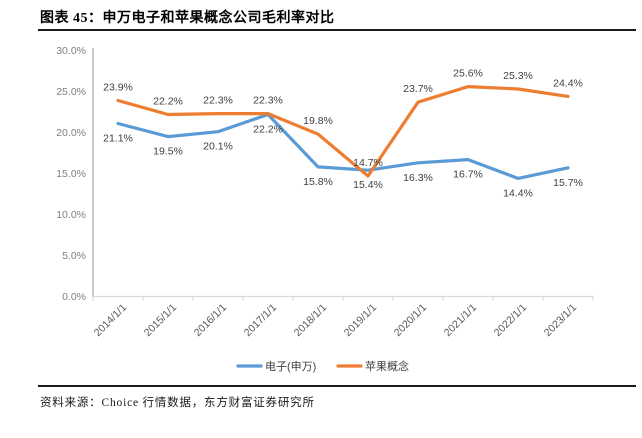 This screenshot has width=642, height=438. I want to click on x-axis-label: 2020/1/1, so click(410, 320).